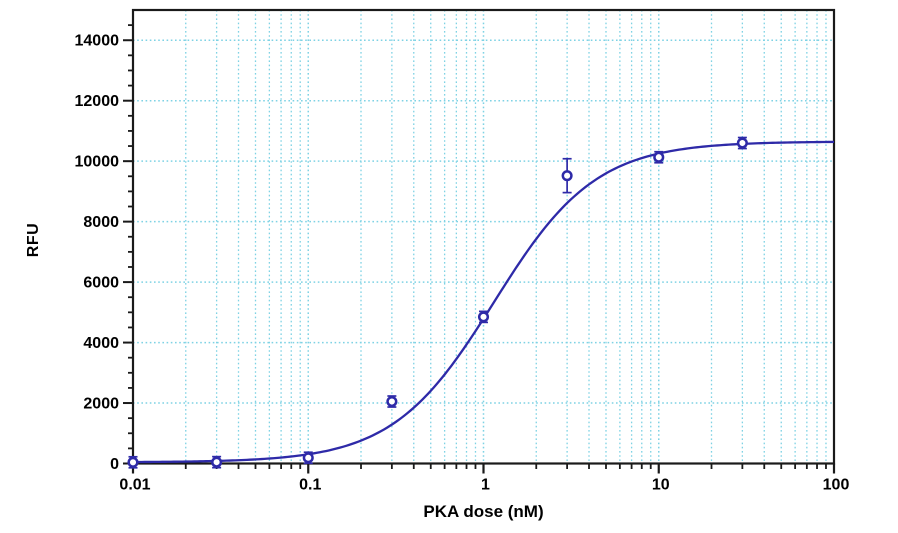  Describe the element at coordinates (836, 485) in the screenshot. I see `x-tick-label: 100` at that location.